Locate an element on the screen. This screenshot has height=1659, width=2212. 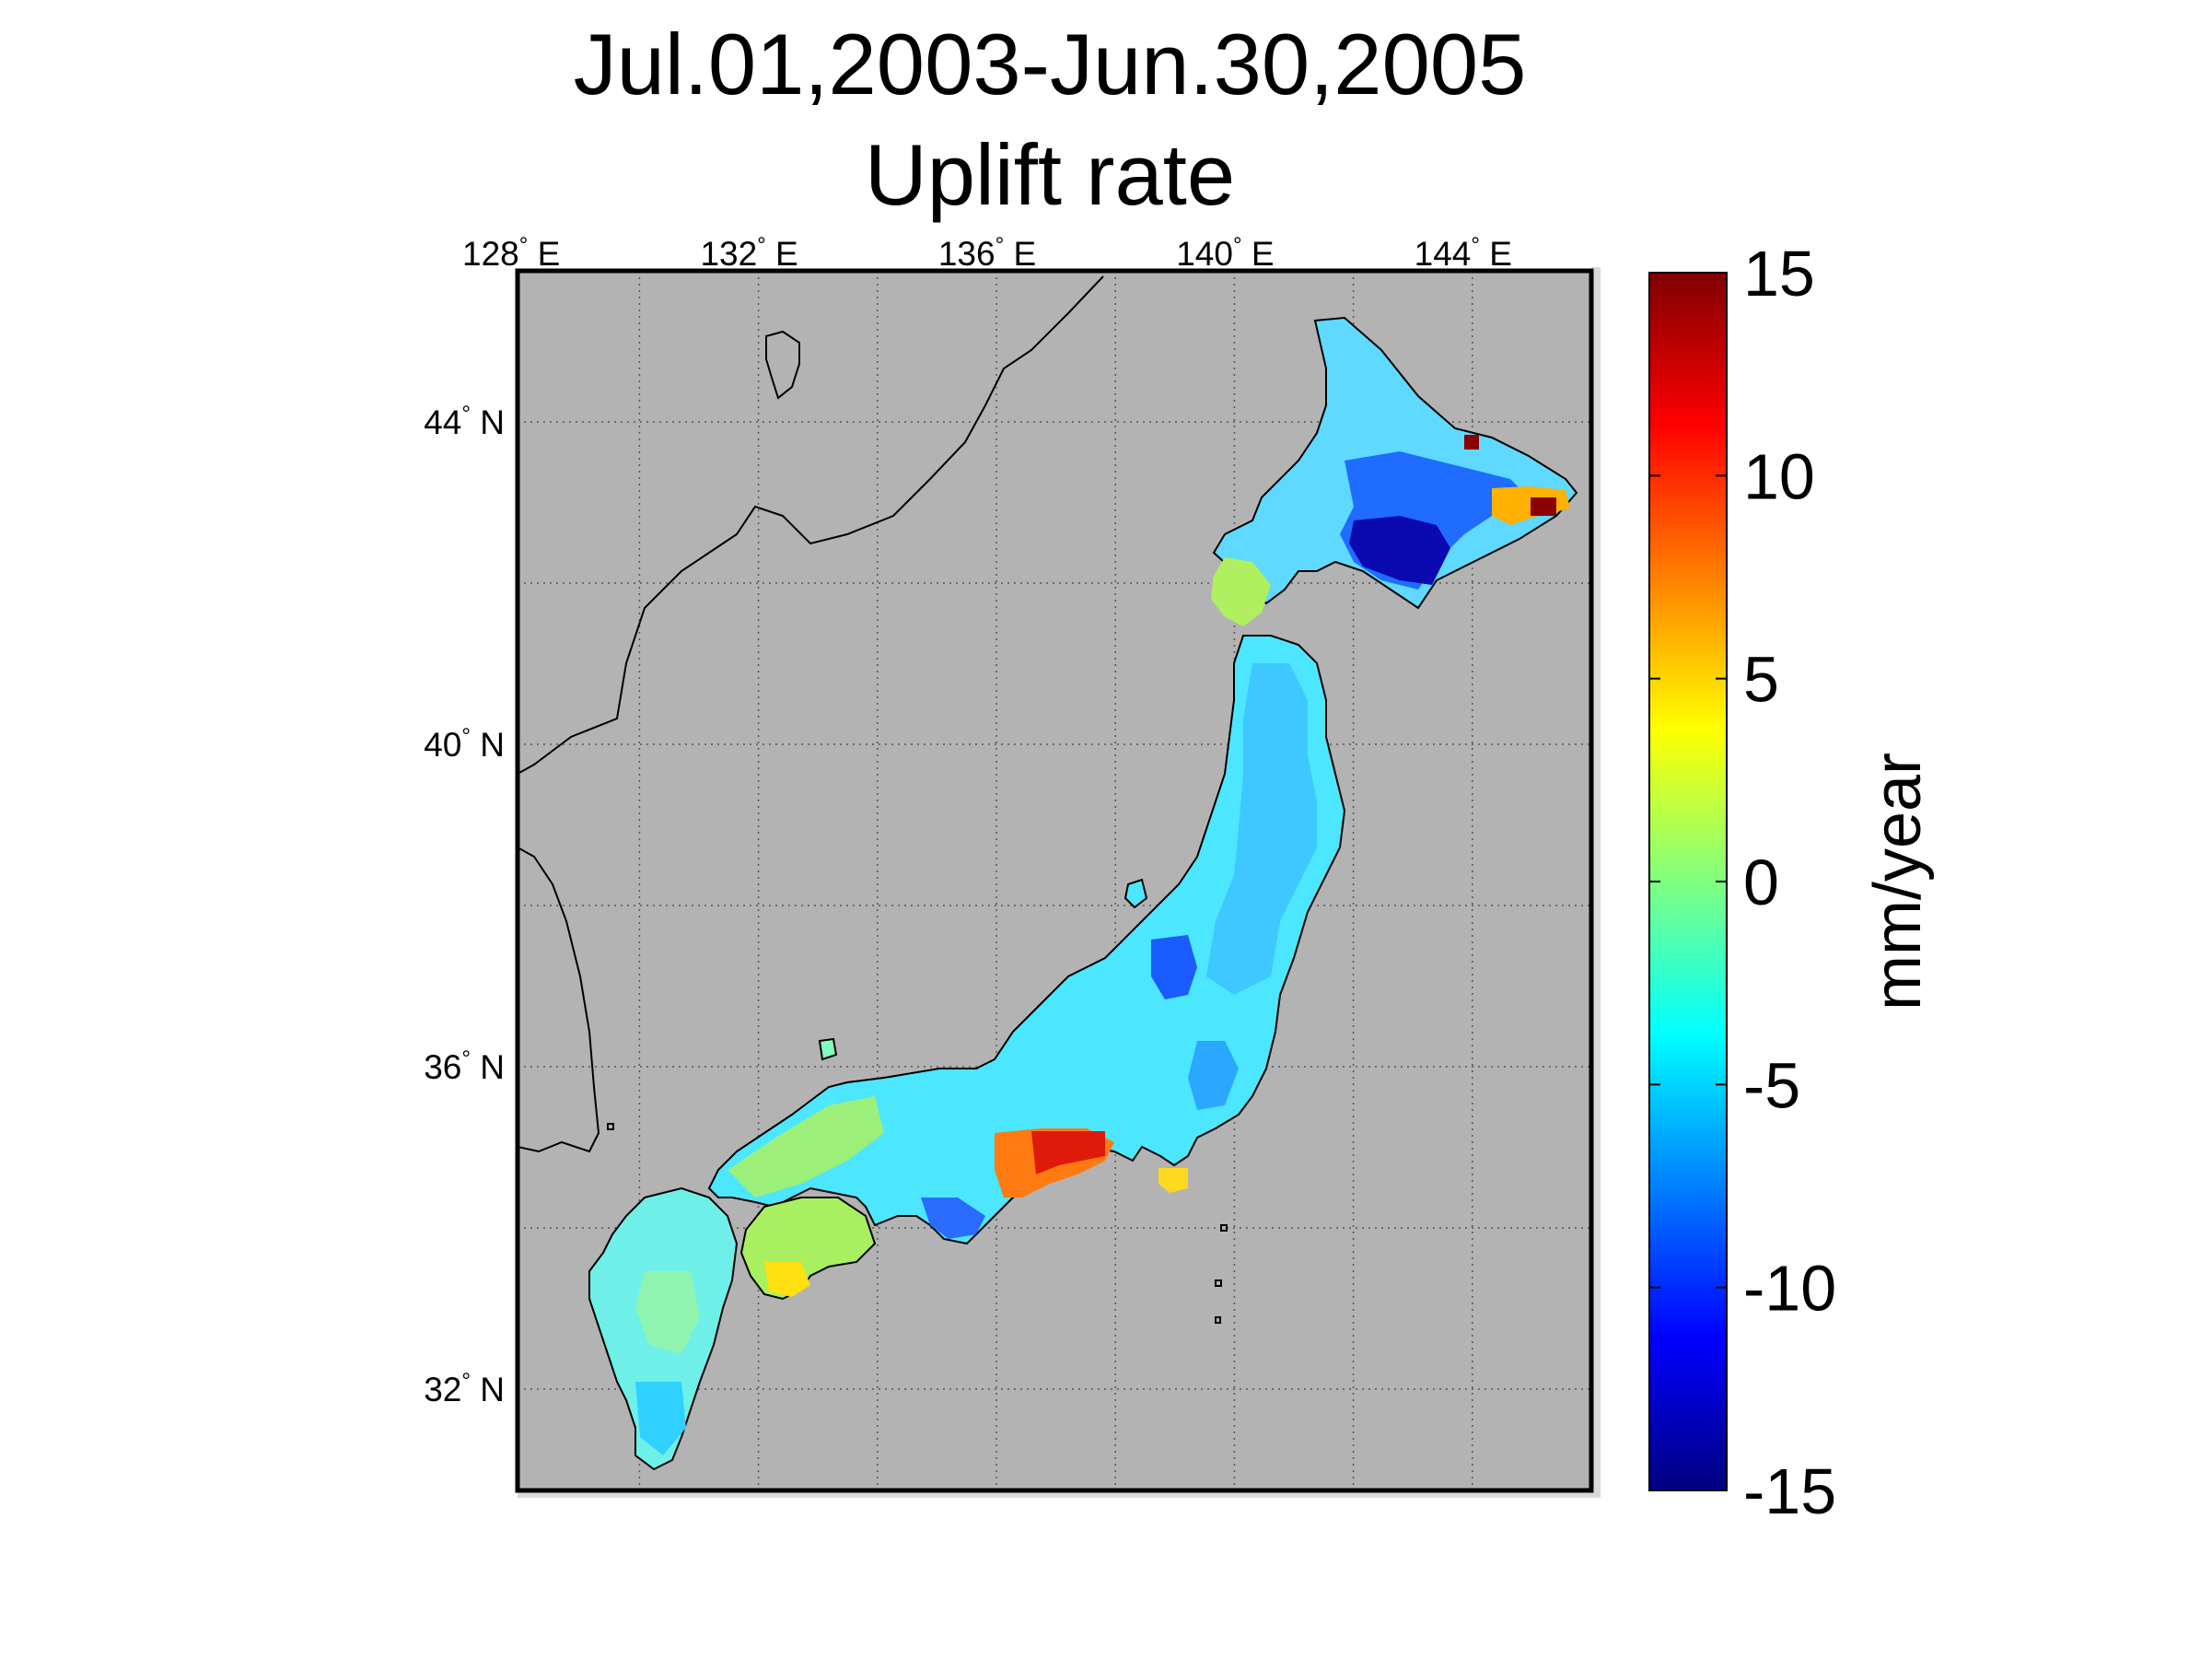
colorbar-tick-label: -5 is located at coordinates (1772, 1085).